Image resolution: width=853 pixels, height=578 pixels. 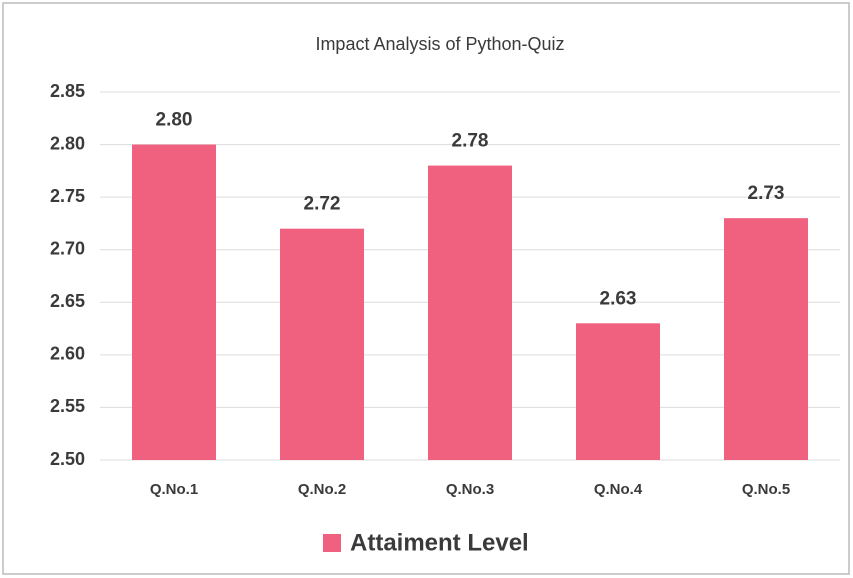 What do you see at coordinates (174, 489) in the screenshot?
I see `x-tick-label: Q.No.1` at bounding box center [174, 489].